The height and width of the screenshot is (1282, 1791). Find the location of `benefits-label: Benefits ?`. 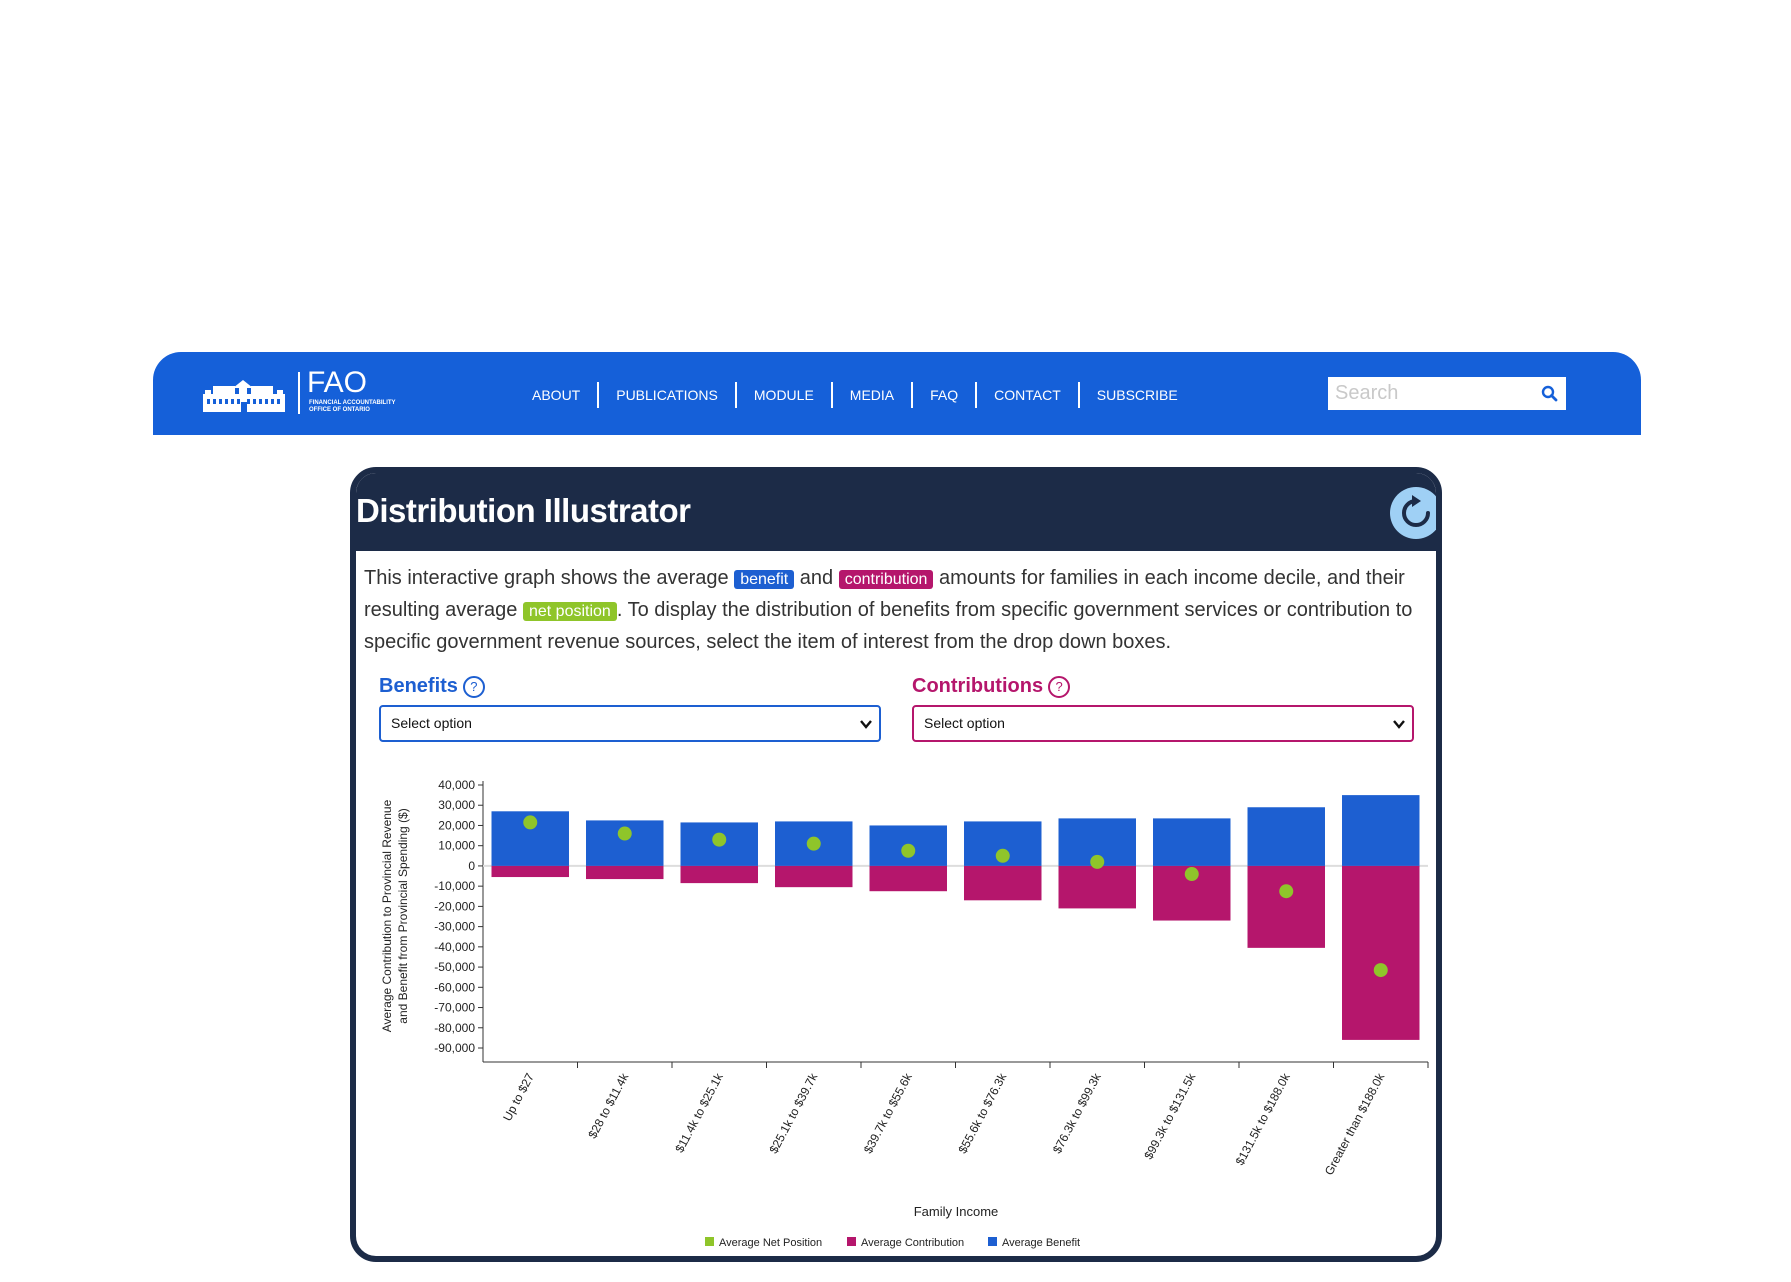

benefits-label: Benefits ? is located at coordinates (432, 686).